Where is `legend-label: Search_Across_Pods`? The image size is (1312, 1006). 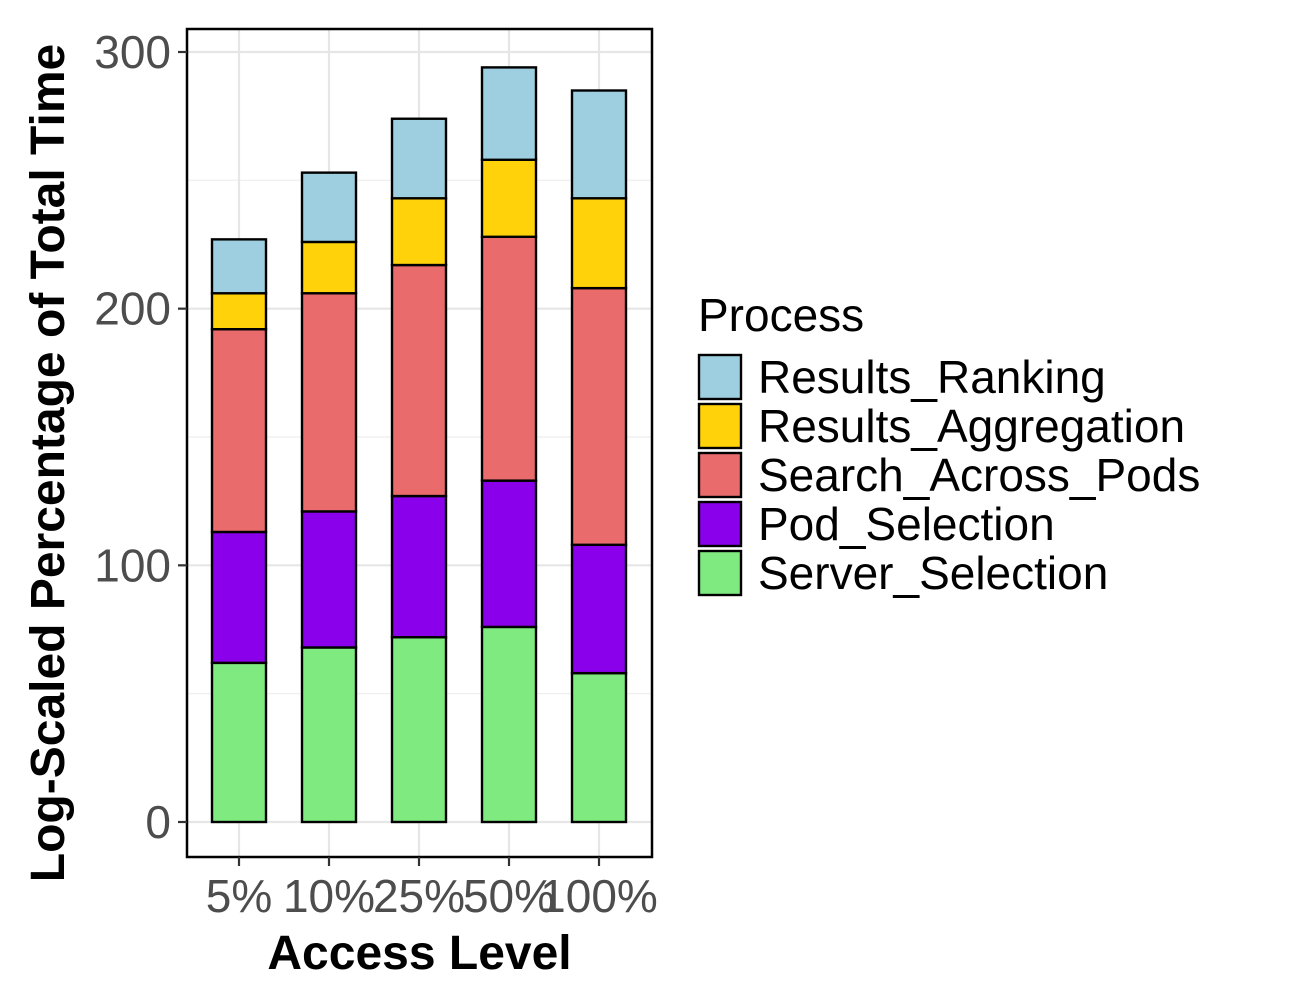
legend-label: Search_Across_Pods is located at coordinates (979, 475).